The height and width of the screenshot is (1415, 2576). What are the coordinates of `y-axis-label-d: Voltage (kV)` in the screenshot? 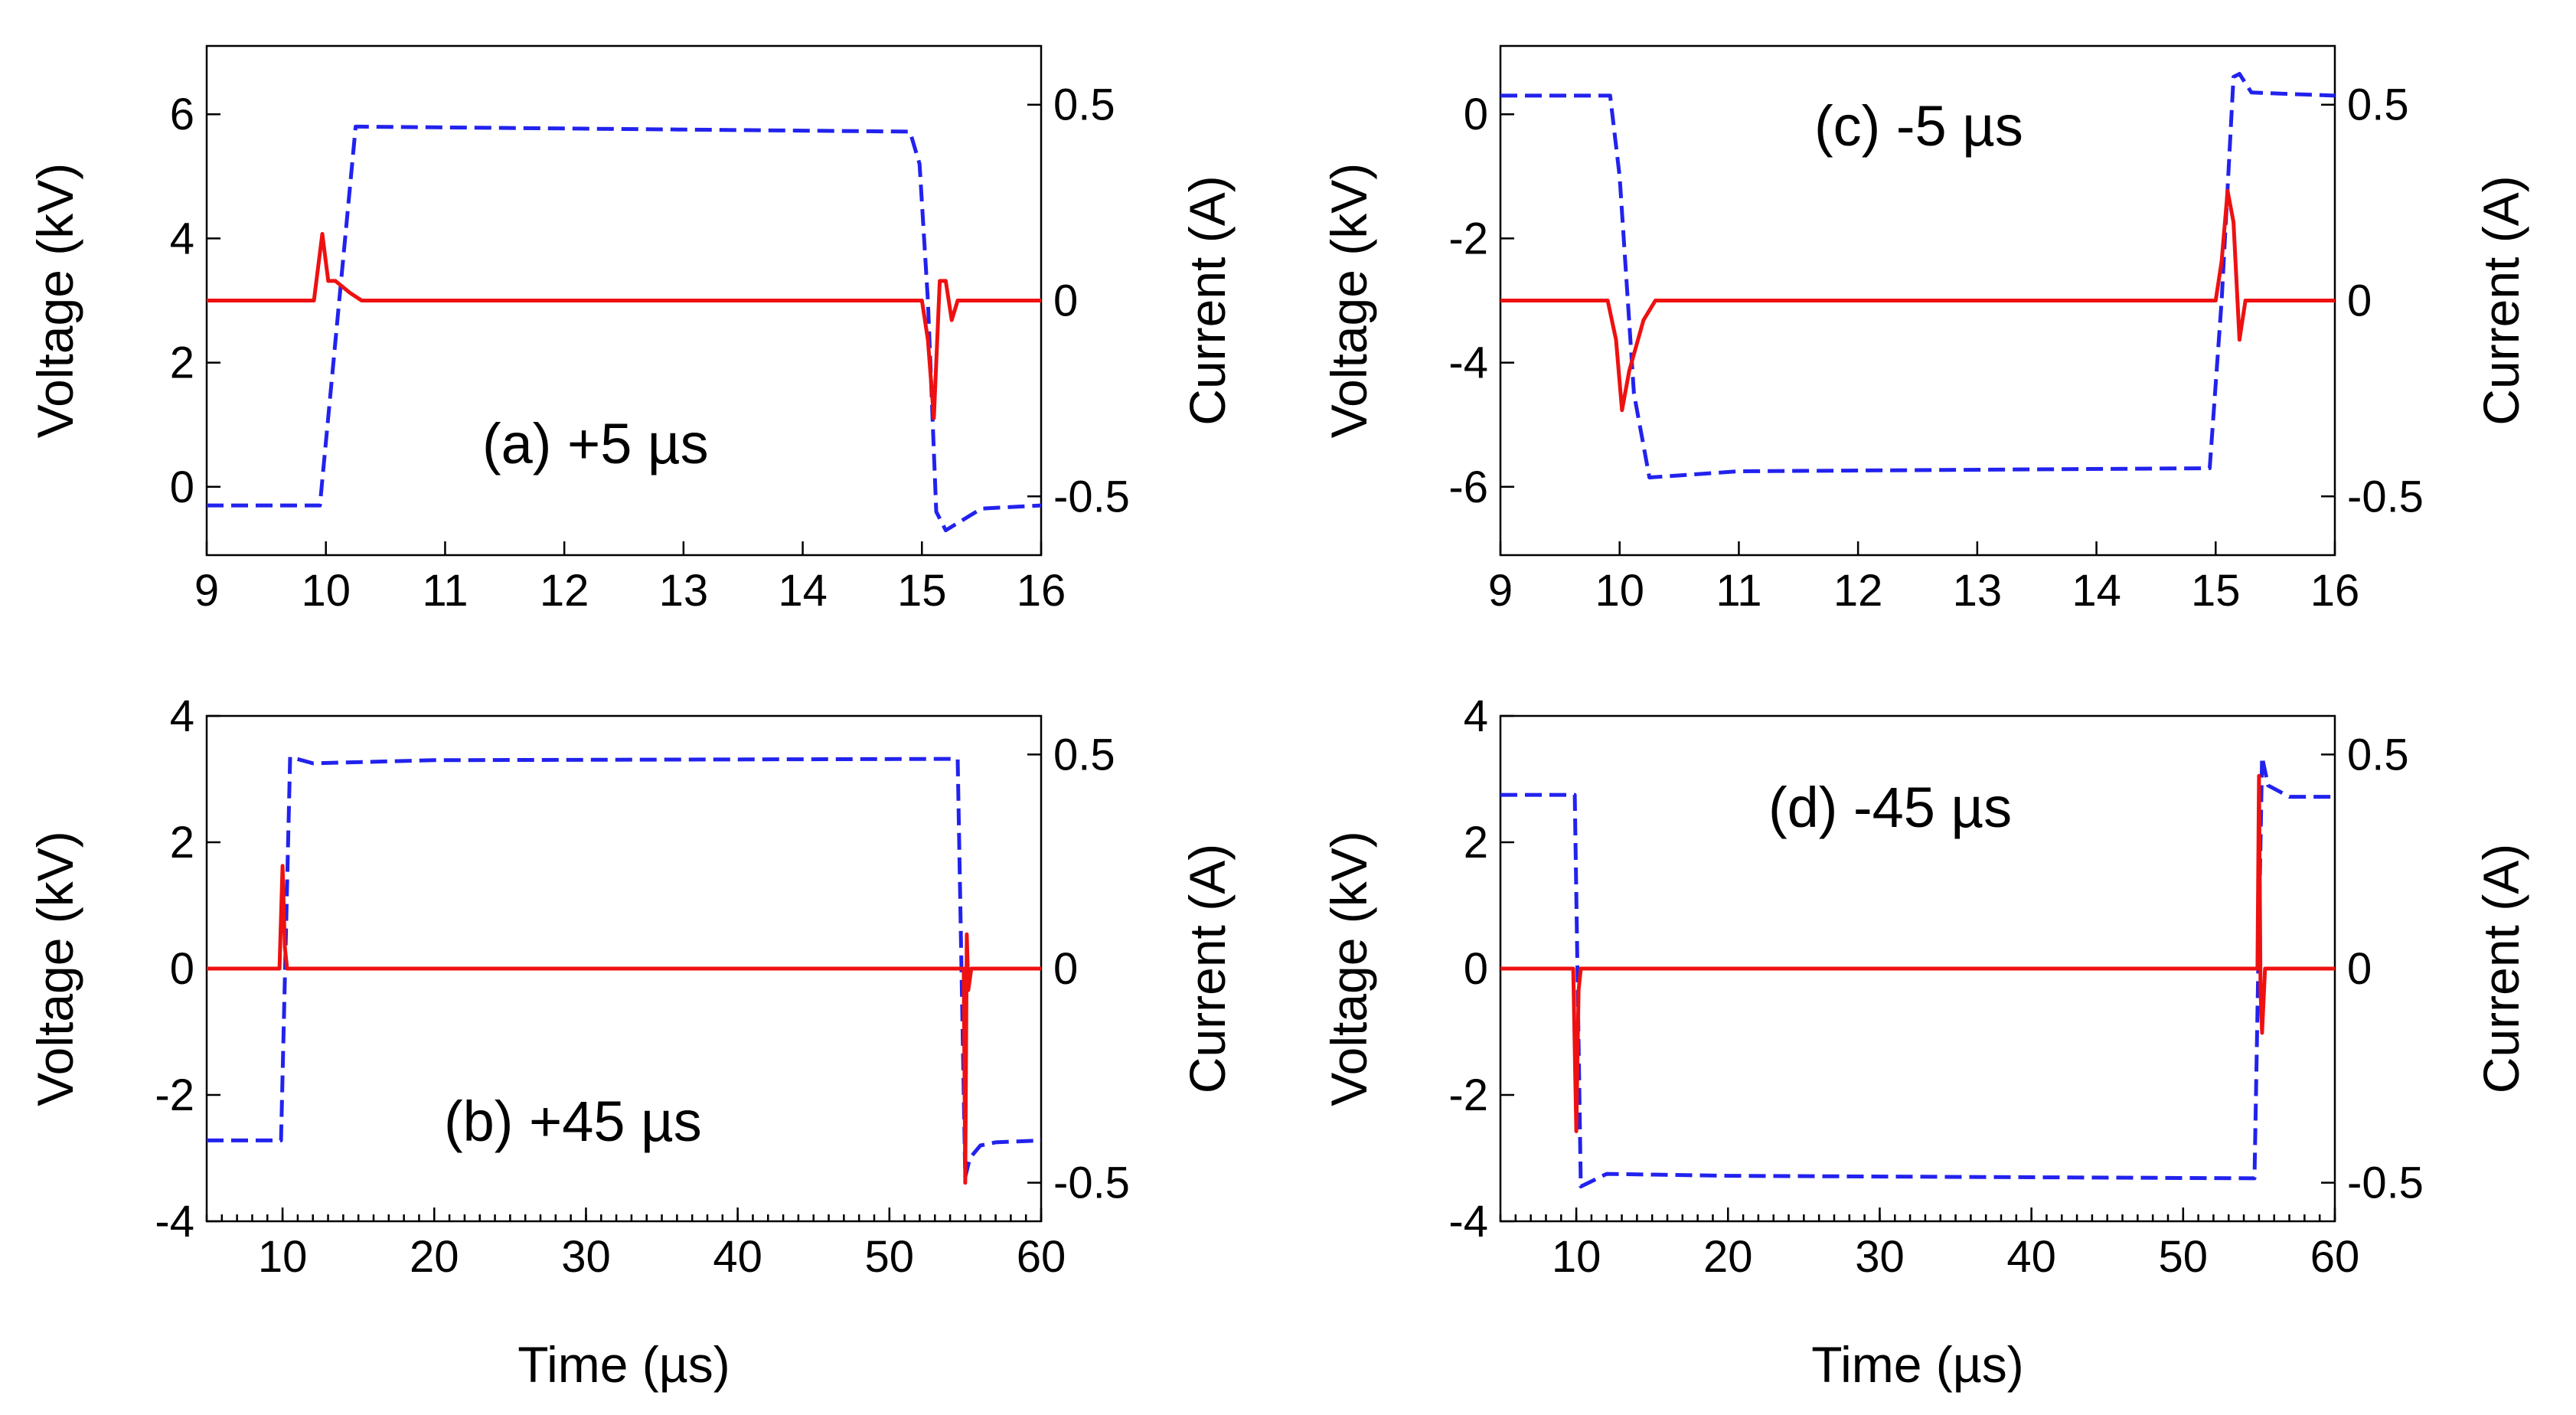 It's located at (1349, 968).